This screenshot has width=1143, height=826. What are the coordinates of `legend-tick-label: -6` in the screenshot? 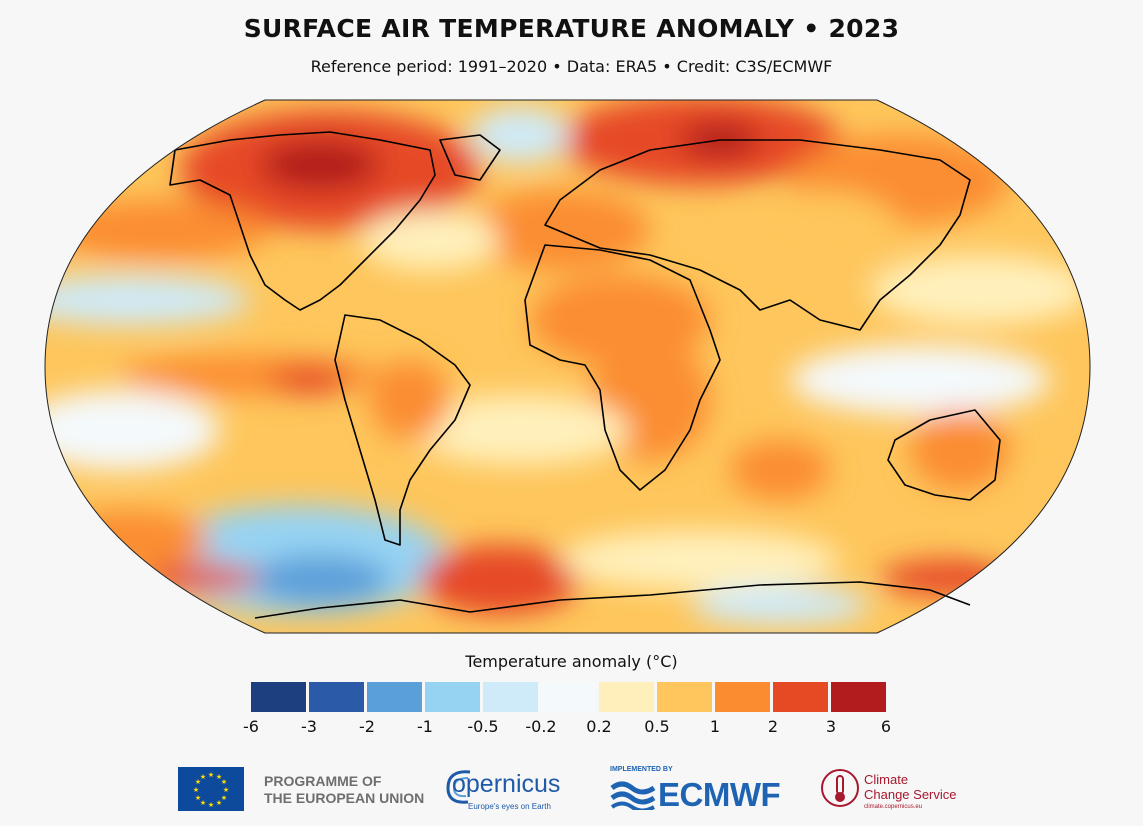 It's located at (251, 726).